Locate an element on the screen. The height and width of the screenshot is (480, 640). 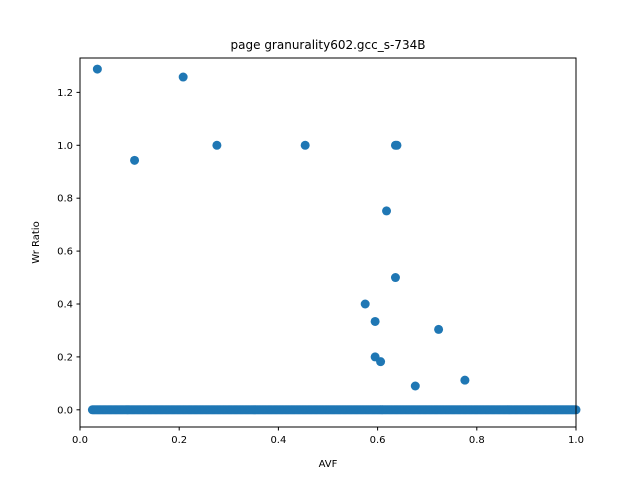
x-axis: 0.0 0.2 0.4 0.6 0.8 1.0 is located at coordinates (328, 436).